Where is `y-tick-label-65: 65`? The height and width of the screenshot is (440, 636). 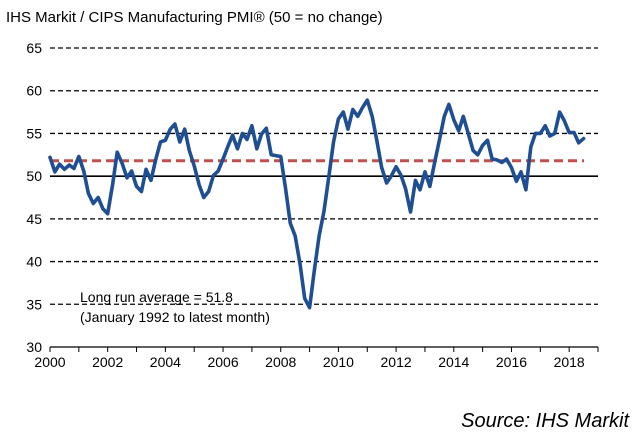
y-tick-label-65: 65 is located at coordinates (34, 48).